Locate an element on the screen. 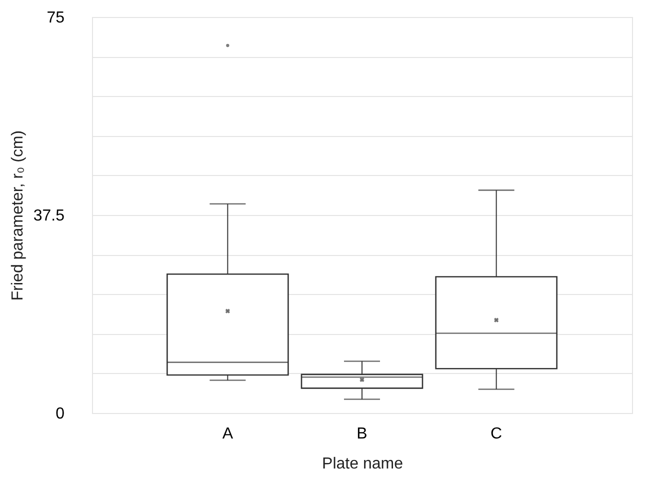 The width and height of the screenshot is (646, 480). y-tick-label: 0 is located at coordinates (60, 414).